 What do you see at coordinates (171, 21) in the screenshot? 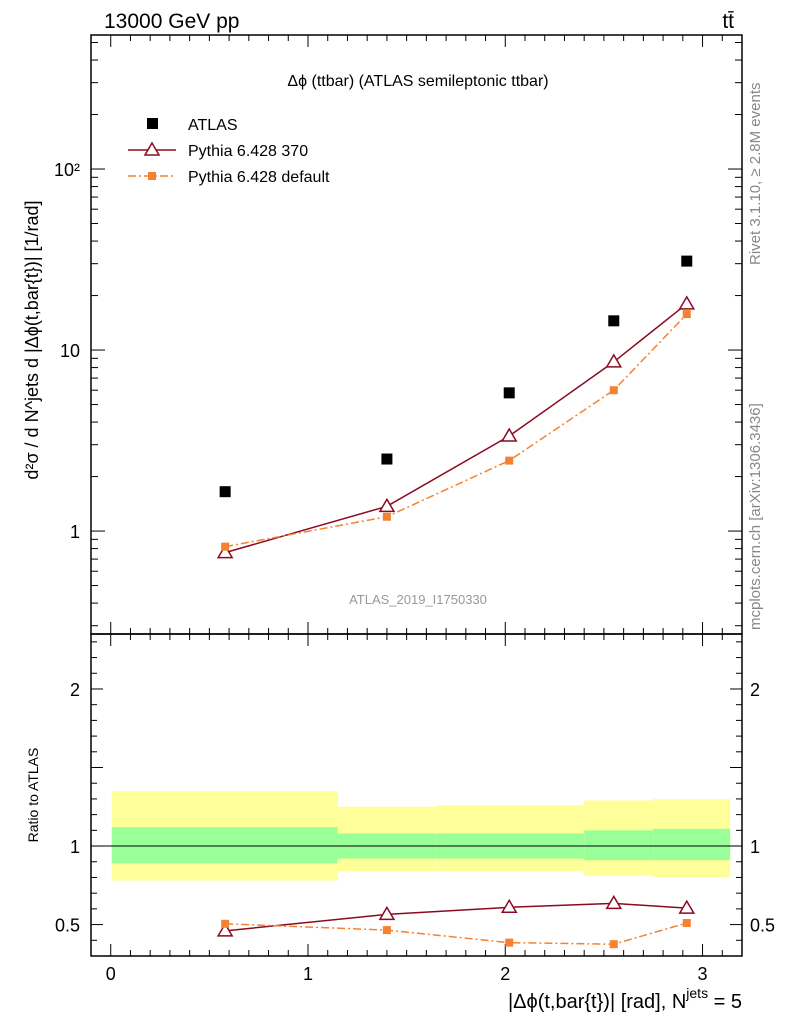
I see `header-energy-label: 13000 GeV pp` at bounding box center [171, 21].